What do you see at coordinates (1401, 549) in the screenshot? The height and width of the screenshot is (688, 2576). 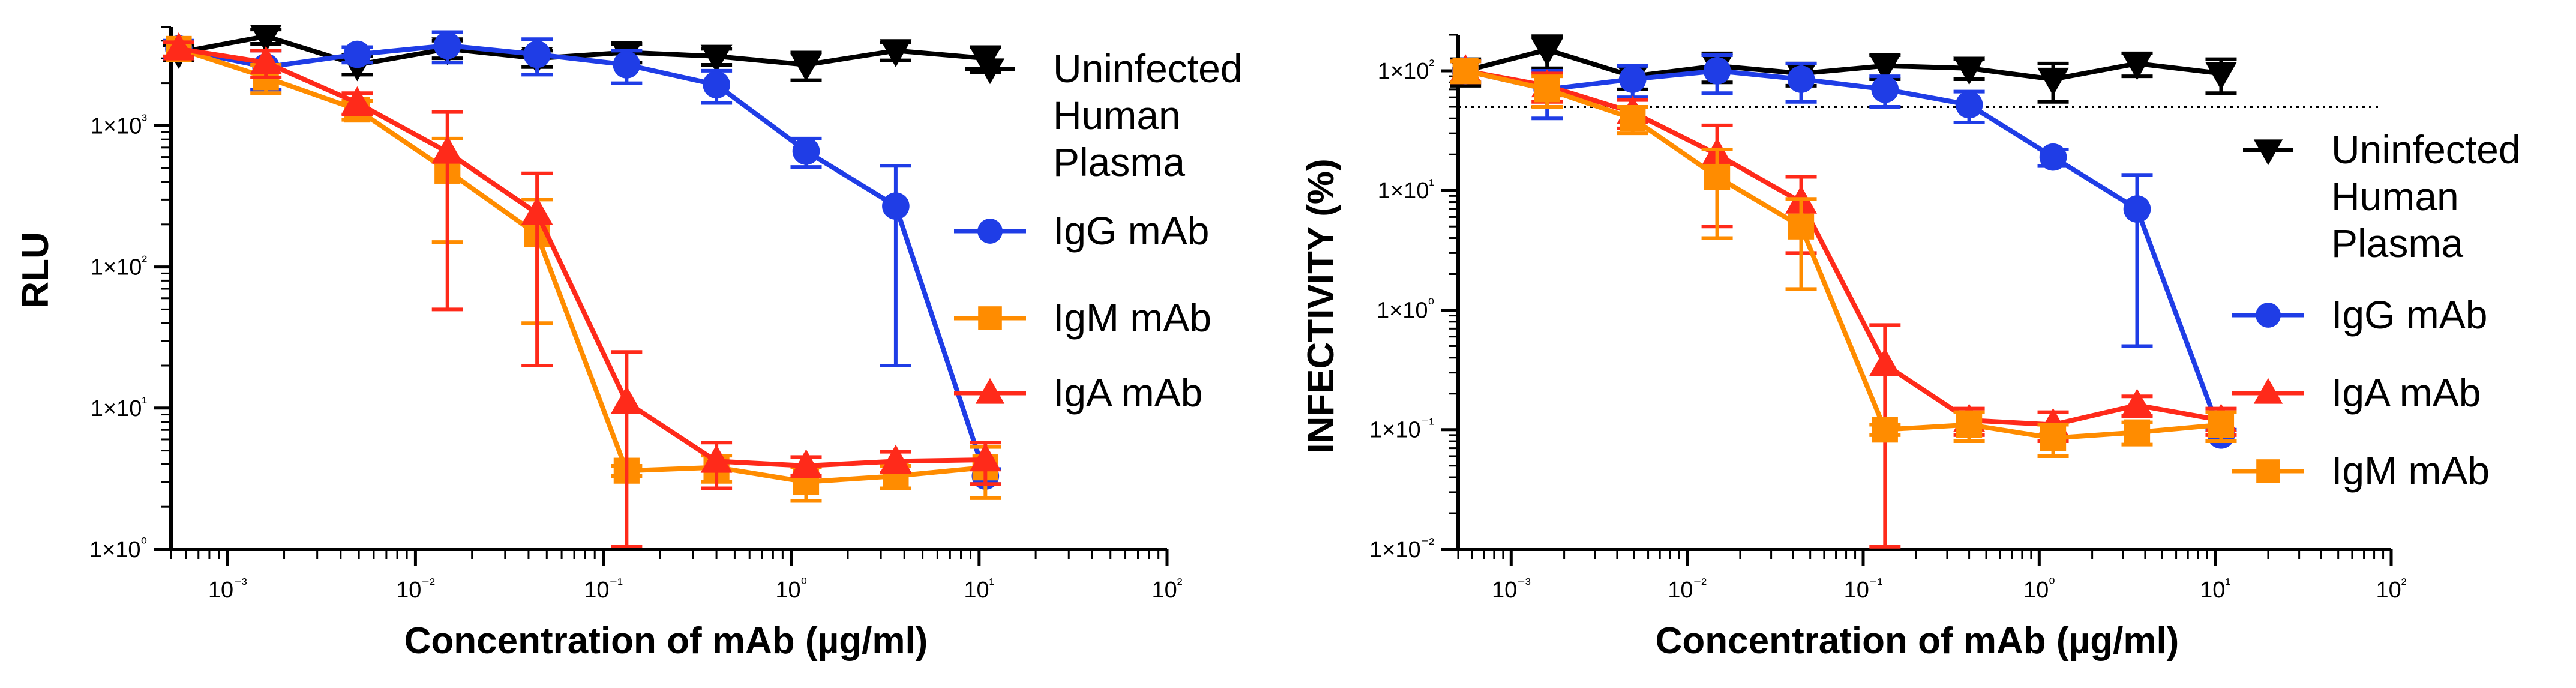 I see `y-tick-label: 1×10⁻²` at bounding box center [1401, 549].